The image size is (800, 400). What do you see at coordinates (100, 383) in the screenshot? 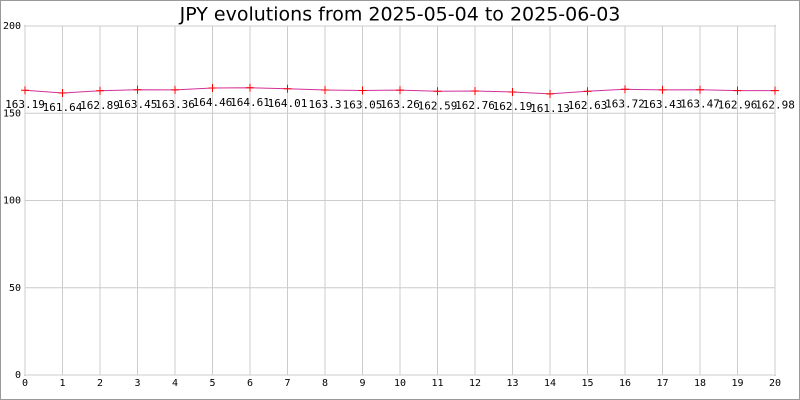
I see `x-tick-label: 2` at bounding box center [100, 383].